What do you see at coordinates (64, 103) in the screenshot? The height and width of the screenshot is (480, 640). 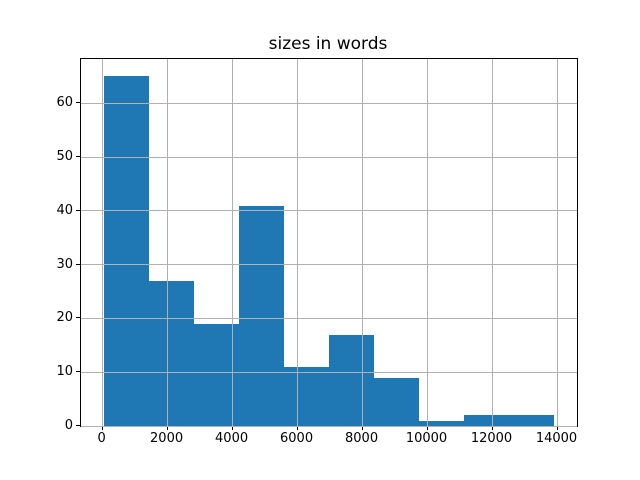 I see `y-tick-label: 60` at bounding box center [64, 103].